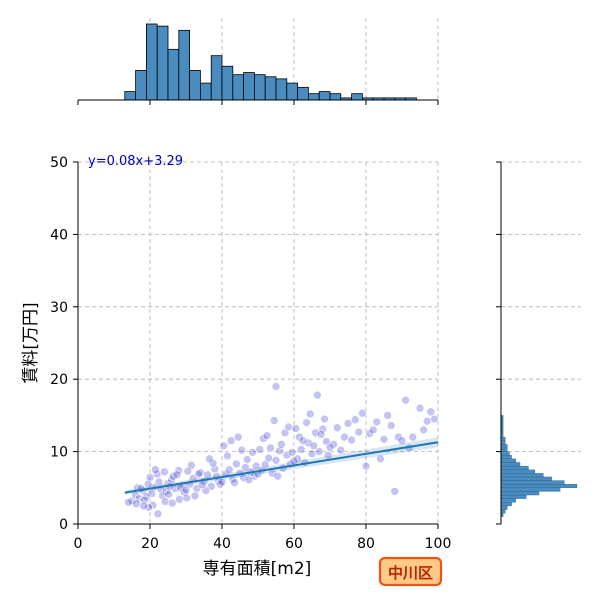 This screenshot has width=600, height=600. I want to click on regression-equation: y=0.08x+3.29, so click(135, 161).